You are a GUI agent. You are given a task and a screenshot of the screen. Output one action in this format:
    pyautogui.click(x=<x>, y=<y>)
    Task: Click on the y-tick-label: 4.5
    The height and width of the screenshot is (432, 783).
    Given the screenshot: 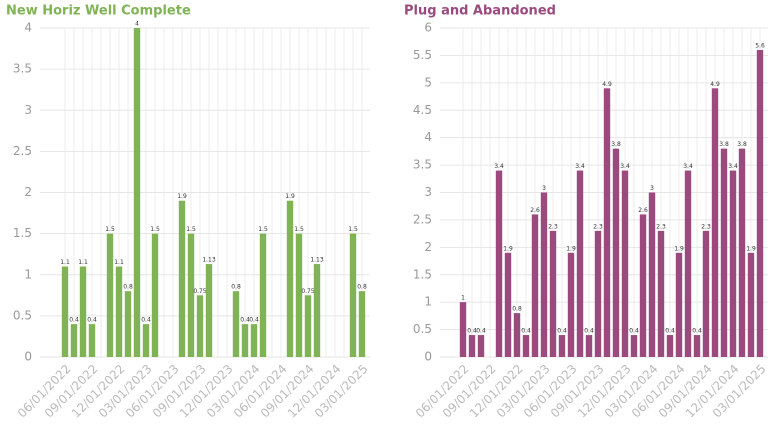 What is the action you would take?
    pyautogui.click(x=422, y=110)
    